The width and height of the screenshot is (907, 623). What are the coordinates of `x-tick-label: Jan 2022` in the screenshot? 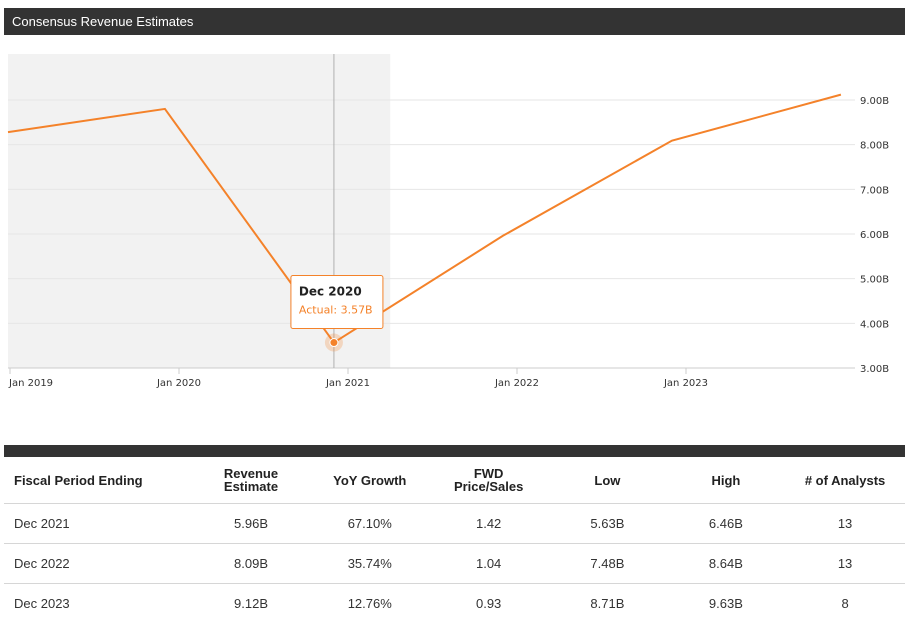 It's located at (516, 383).